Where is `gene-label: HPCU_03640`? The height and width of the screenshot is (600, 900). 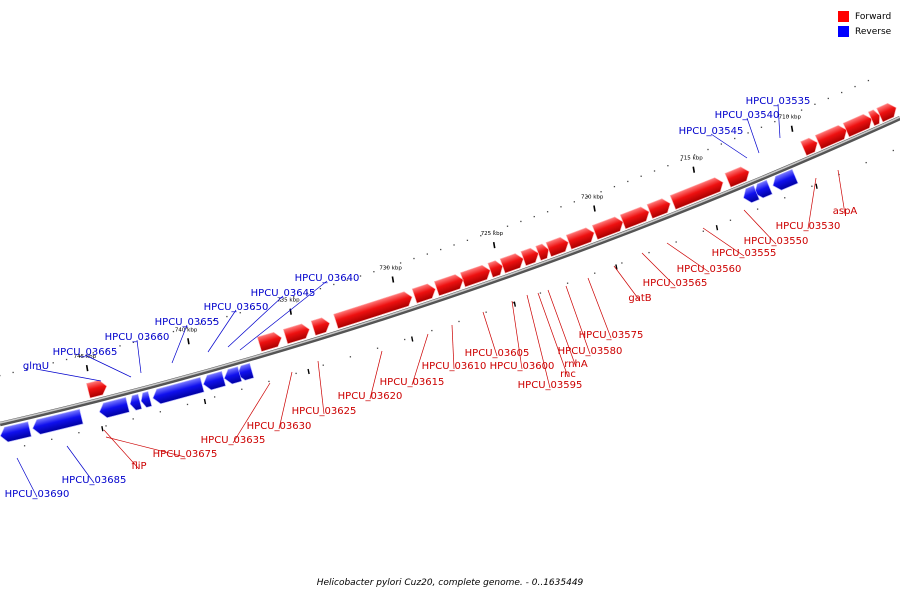 gene-label: HPCU_03640 is located at coordinates (327, 278).